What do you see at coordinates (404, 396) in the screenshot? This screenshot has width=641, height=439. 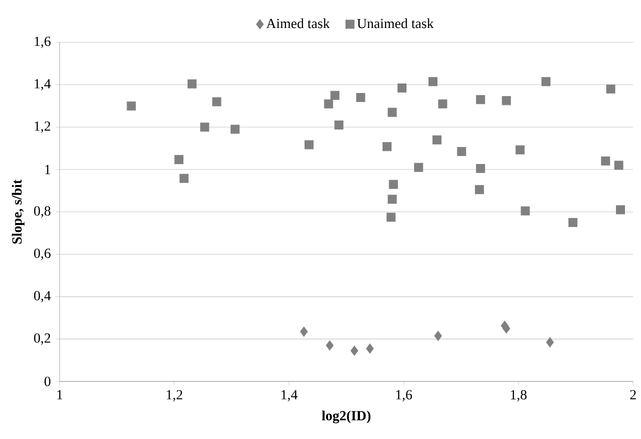 I see `x-tick-label: 1,6` at bounding box center [404, 396].